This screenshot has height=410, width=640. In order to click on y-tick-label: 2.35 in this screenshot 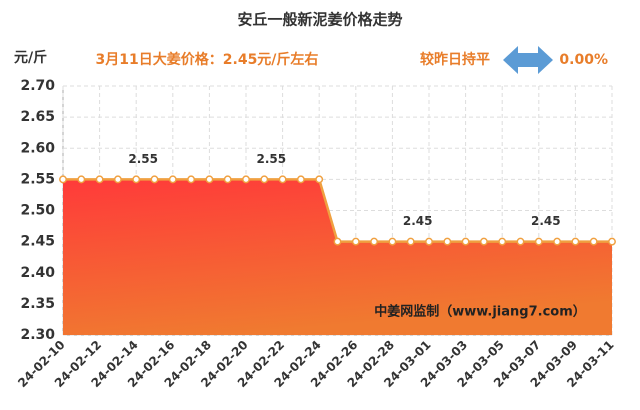, I will do `click(37, 304)`.